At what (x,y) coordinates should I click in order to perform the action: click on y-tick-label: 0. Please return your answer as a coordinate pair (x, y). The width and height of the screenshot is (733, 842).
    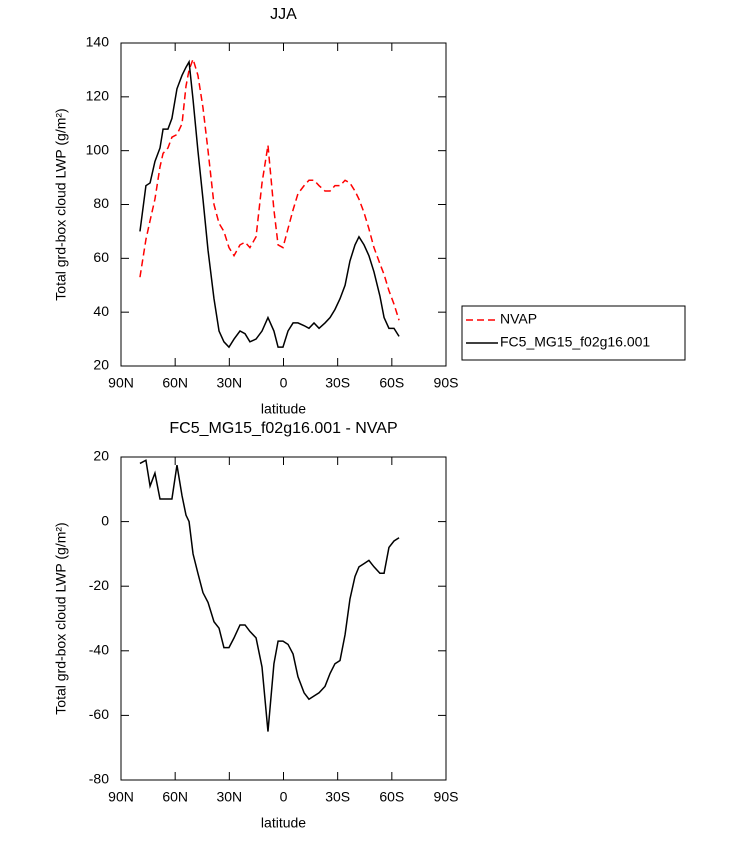
    Looking at the image, I should click on (105, 520).